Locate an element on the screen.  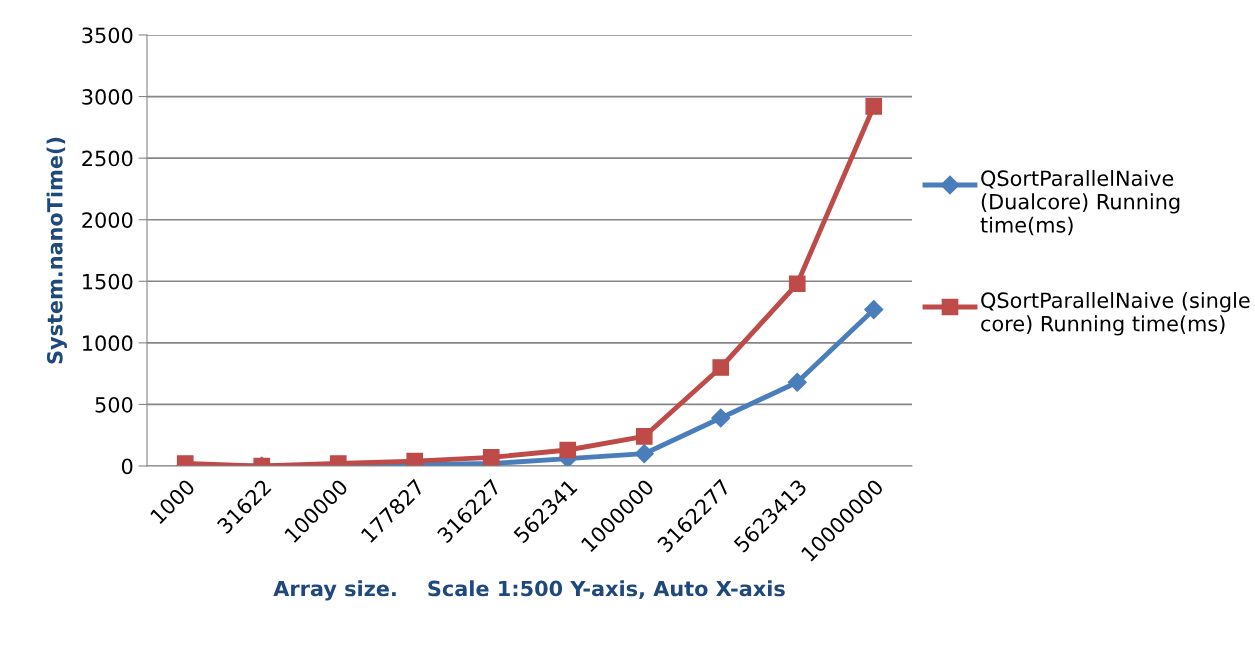
x-axis-title: Array size. Scale 1:500 Y-axis, Auto X-axis is located at coordinates (529, 590).